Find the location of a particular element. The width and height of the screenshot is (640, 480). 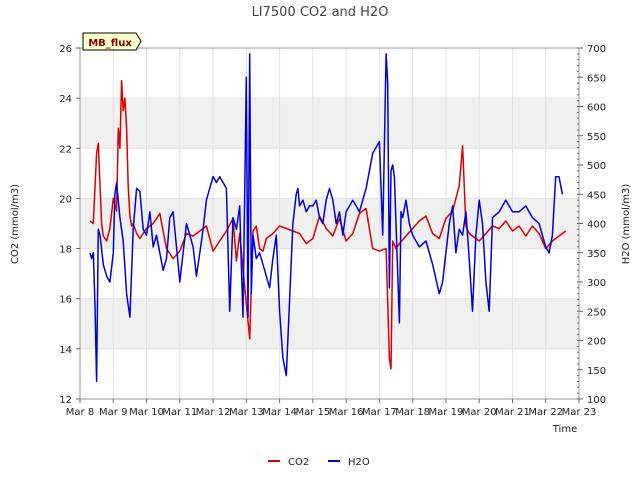

badge-label: MB_flux is located at coordinates (110, 43).